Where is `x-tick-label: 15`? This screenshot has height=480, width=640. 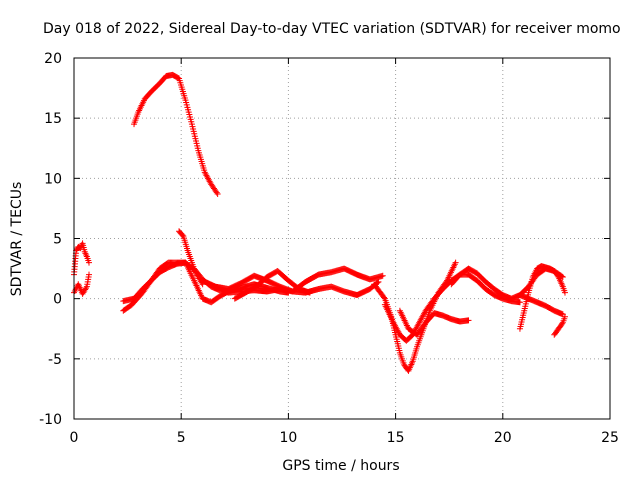 x-tick-label: 15 is located at coordinates (396, 438).